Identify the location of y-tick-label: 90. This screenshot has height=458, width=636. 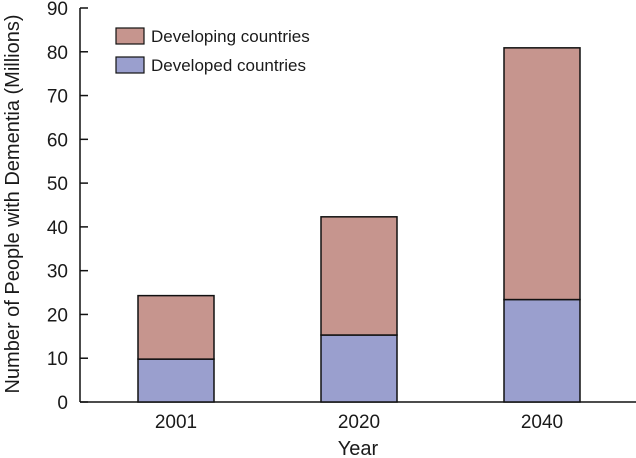
(57, 10).